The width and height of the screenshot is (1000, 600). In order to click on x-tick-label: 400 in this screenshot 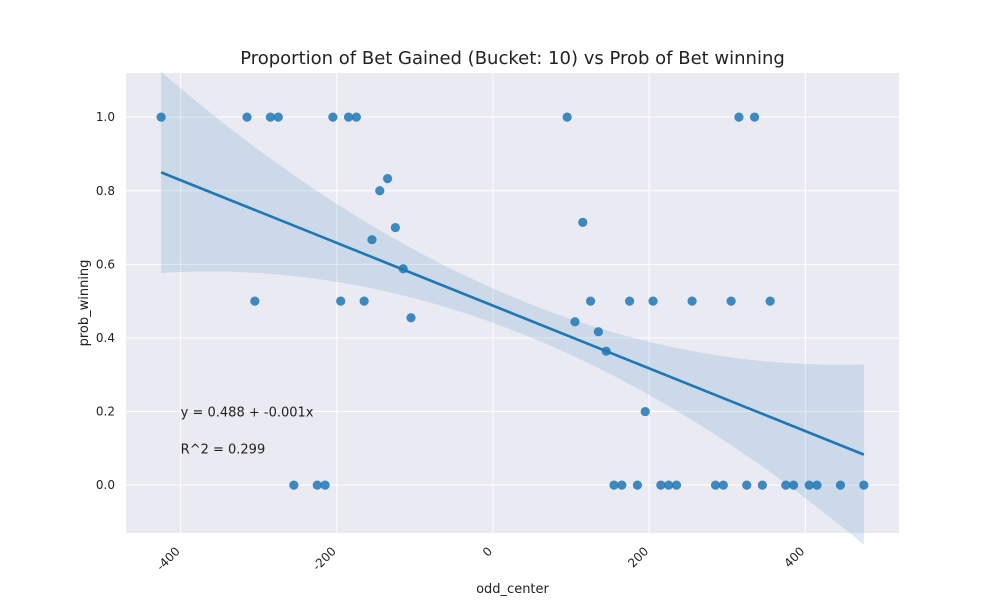, I will do `click(794, 557)`.